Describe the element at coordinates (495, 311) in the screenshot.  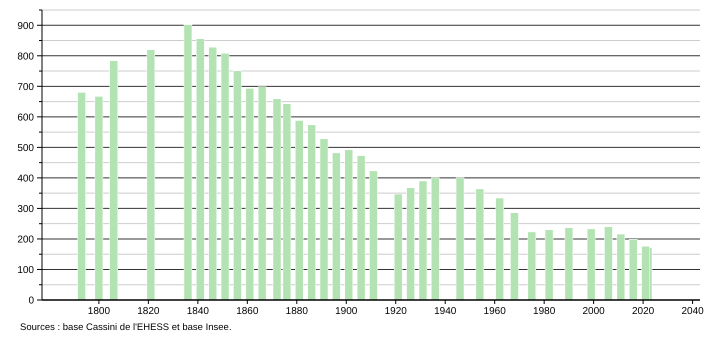
I see `x-tick-label: 1960` at that location.